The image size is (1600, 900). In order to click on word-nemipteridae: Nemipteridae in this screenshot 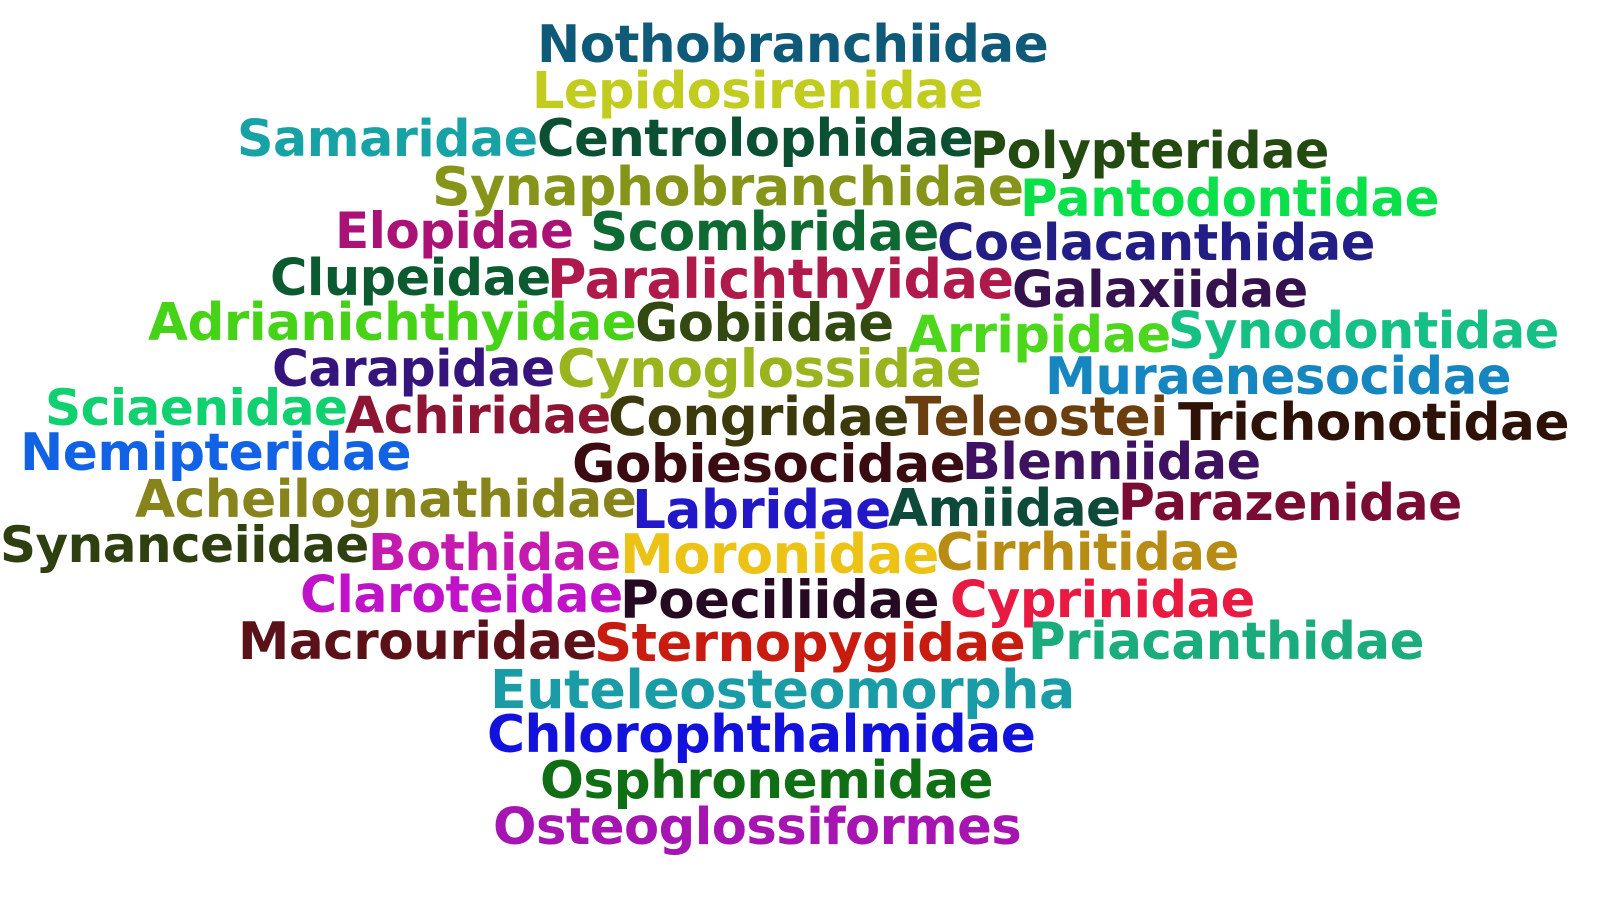, I will do `click(216, 453)`.